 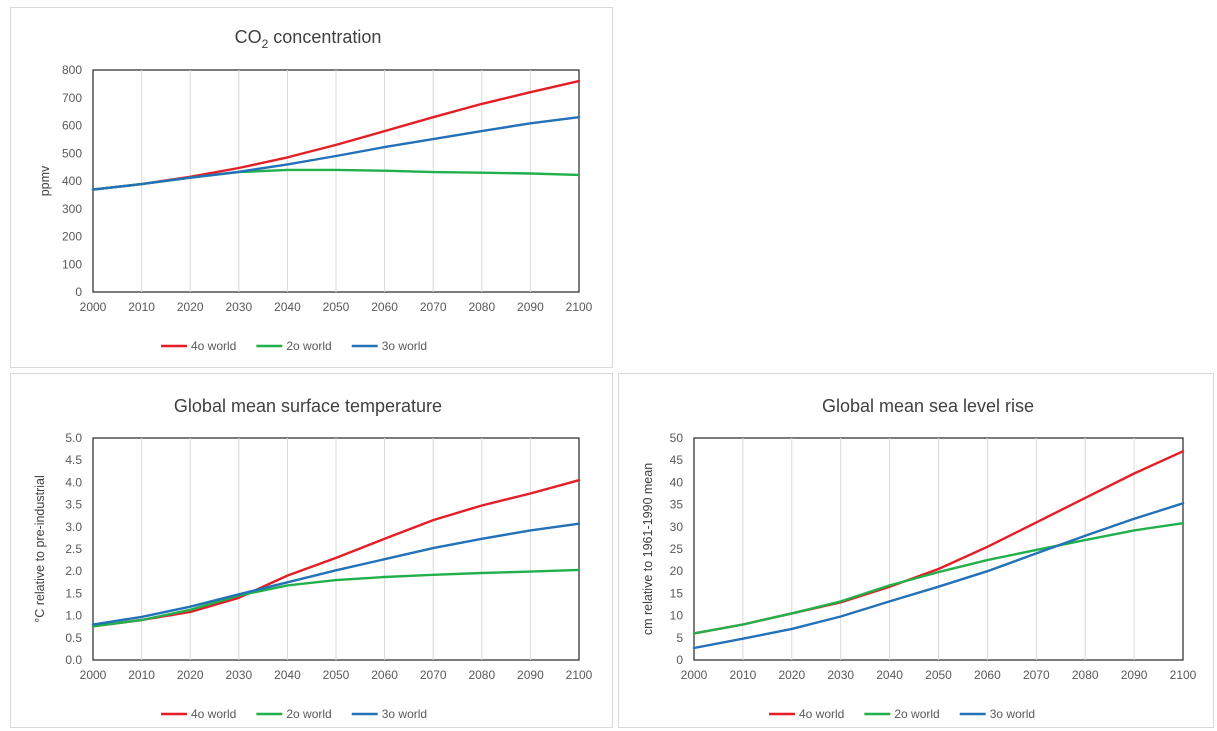 What do you see at coordinates (72, 181) in the screenshot?
I see `y-tick-label: 400` at bounding box center [72, 181].